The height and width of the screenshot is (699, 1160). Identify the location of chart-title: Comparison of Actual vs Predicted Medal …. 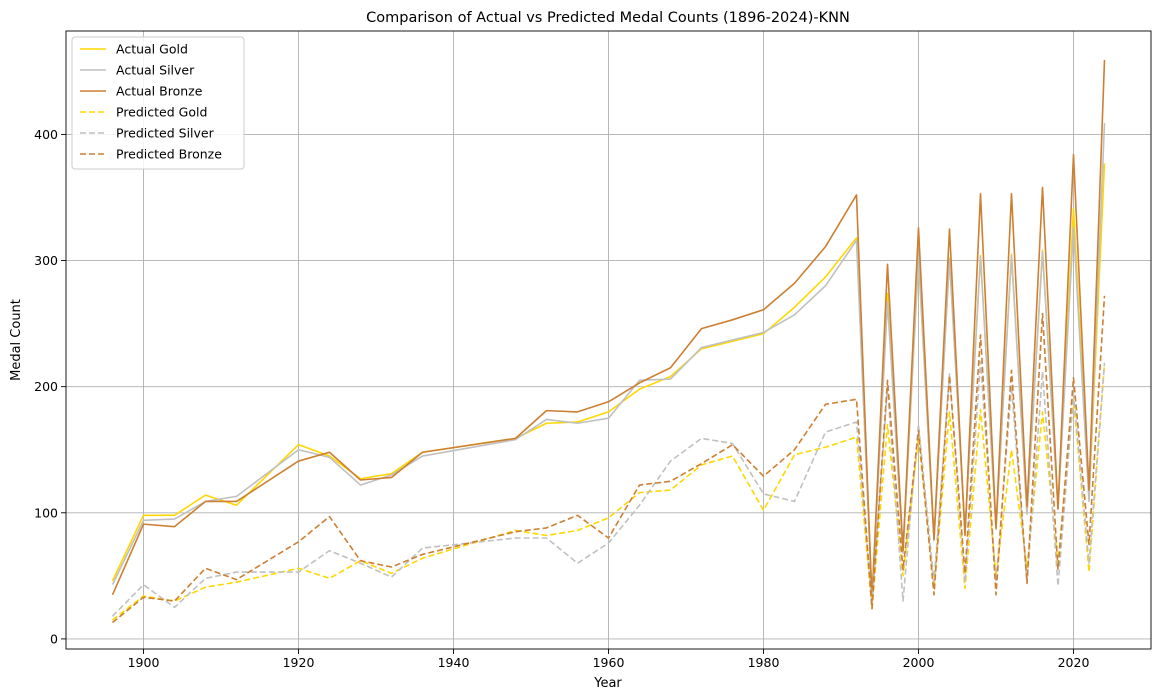
(608, 18).